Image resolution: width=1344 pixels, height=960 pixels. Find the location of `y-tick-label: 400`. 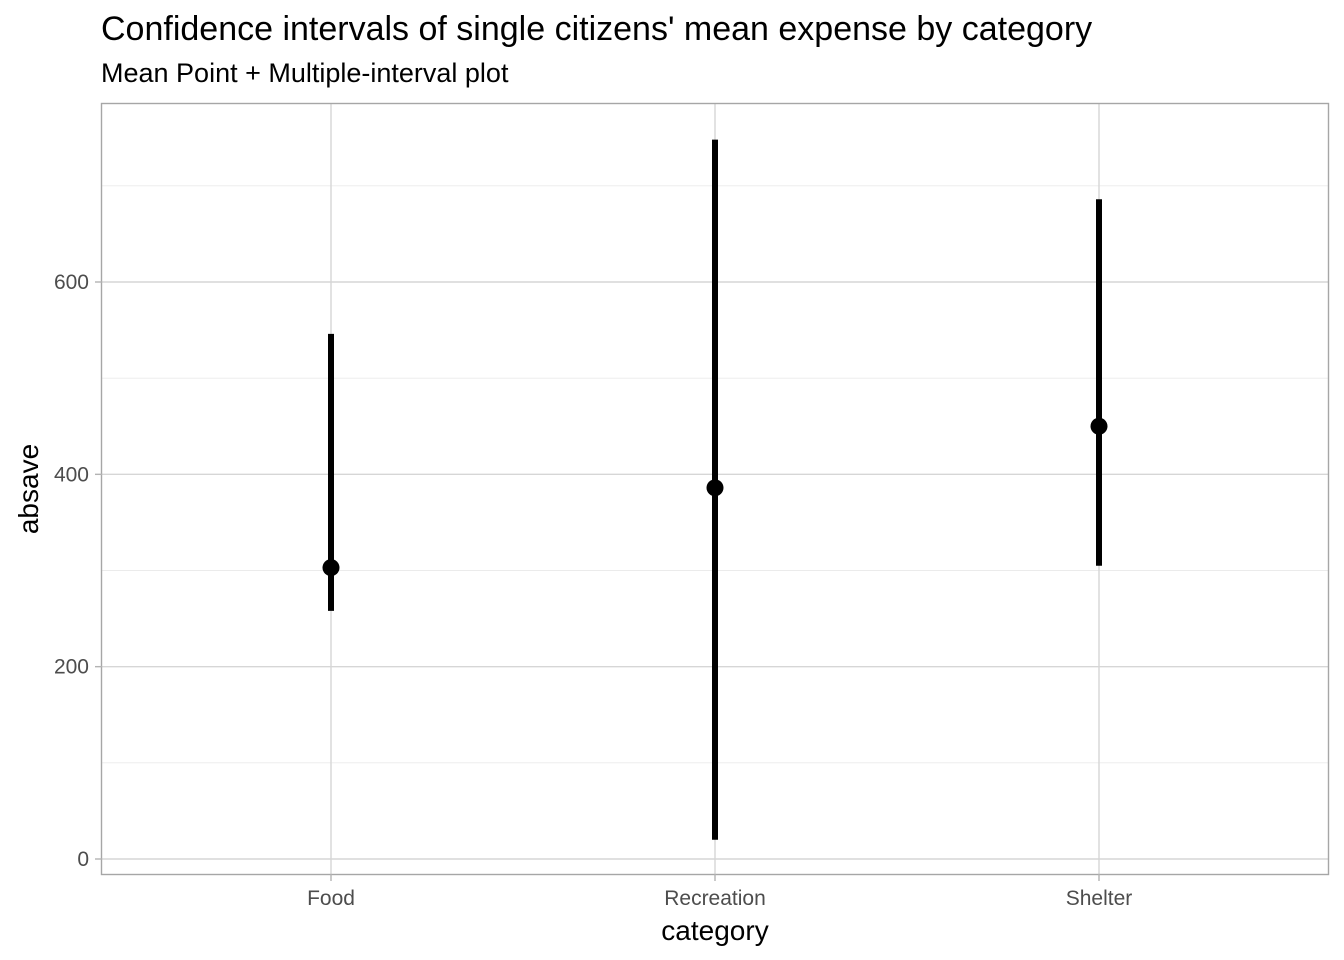

y-tick-label: 400 is located at coordinates (71, 474).